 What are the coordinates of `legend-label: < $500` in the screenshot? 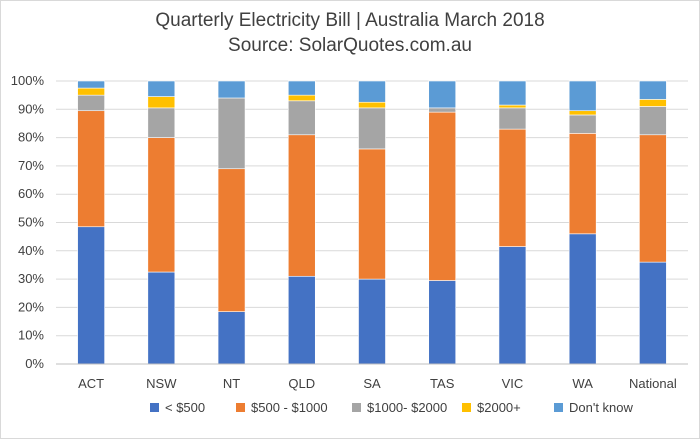 It's located at (185, 407).